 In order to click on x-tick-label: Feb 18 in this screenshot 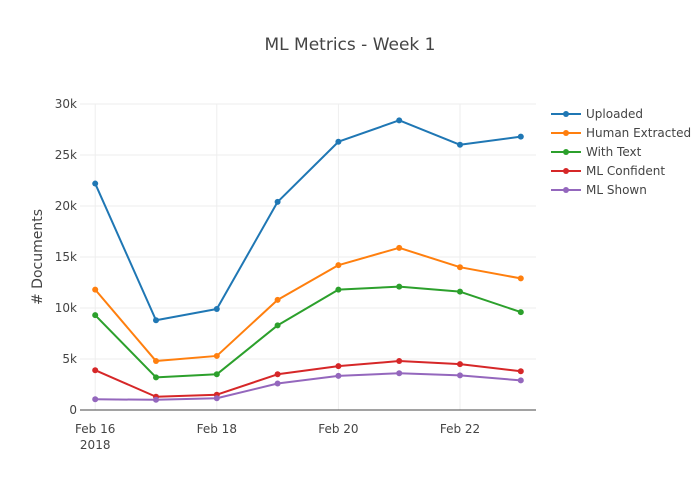, I will do `click(217, 429)`.